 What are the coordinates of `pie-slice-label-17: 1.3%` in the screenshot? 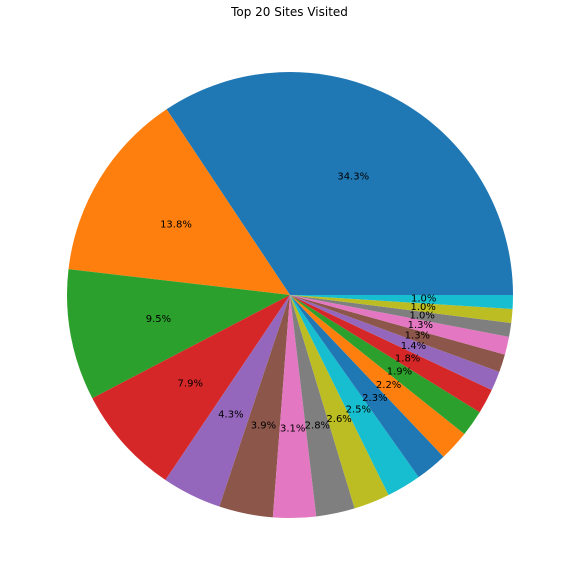 It's located at (420, 325).